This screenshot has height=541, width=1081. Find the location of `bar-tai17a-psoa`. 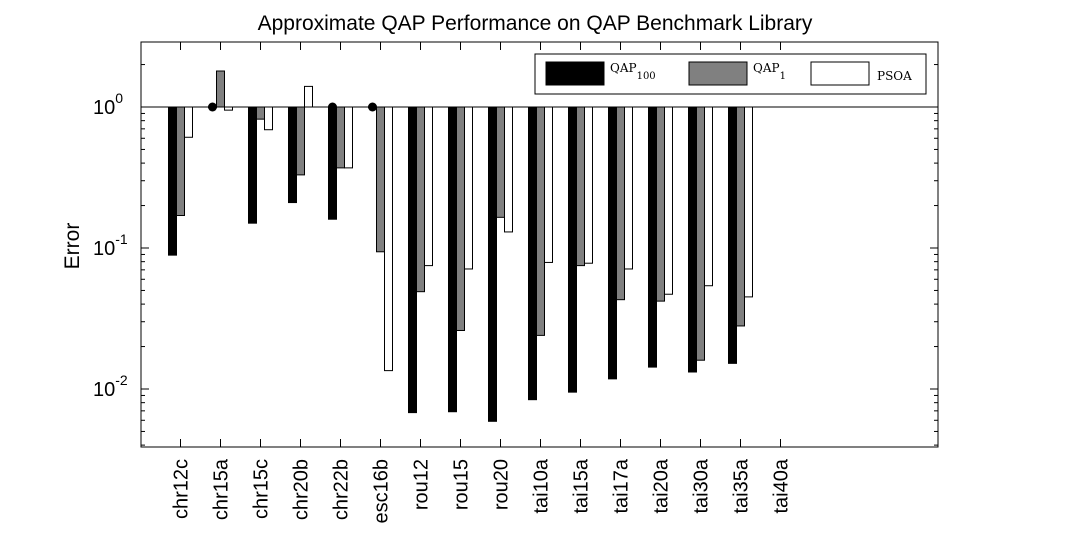

bar-tai17a-psoa is located at coordinates (628, 188).